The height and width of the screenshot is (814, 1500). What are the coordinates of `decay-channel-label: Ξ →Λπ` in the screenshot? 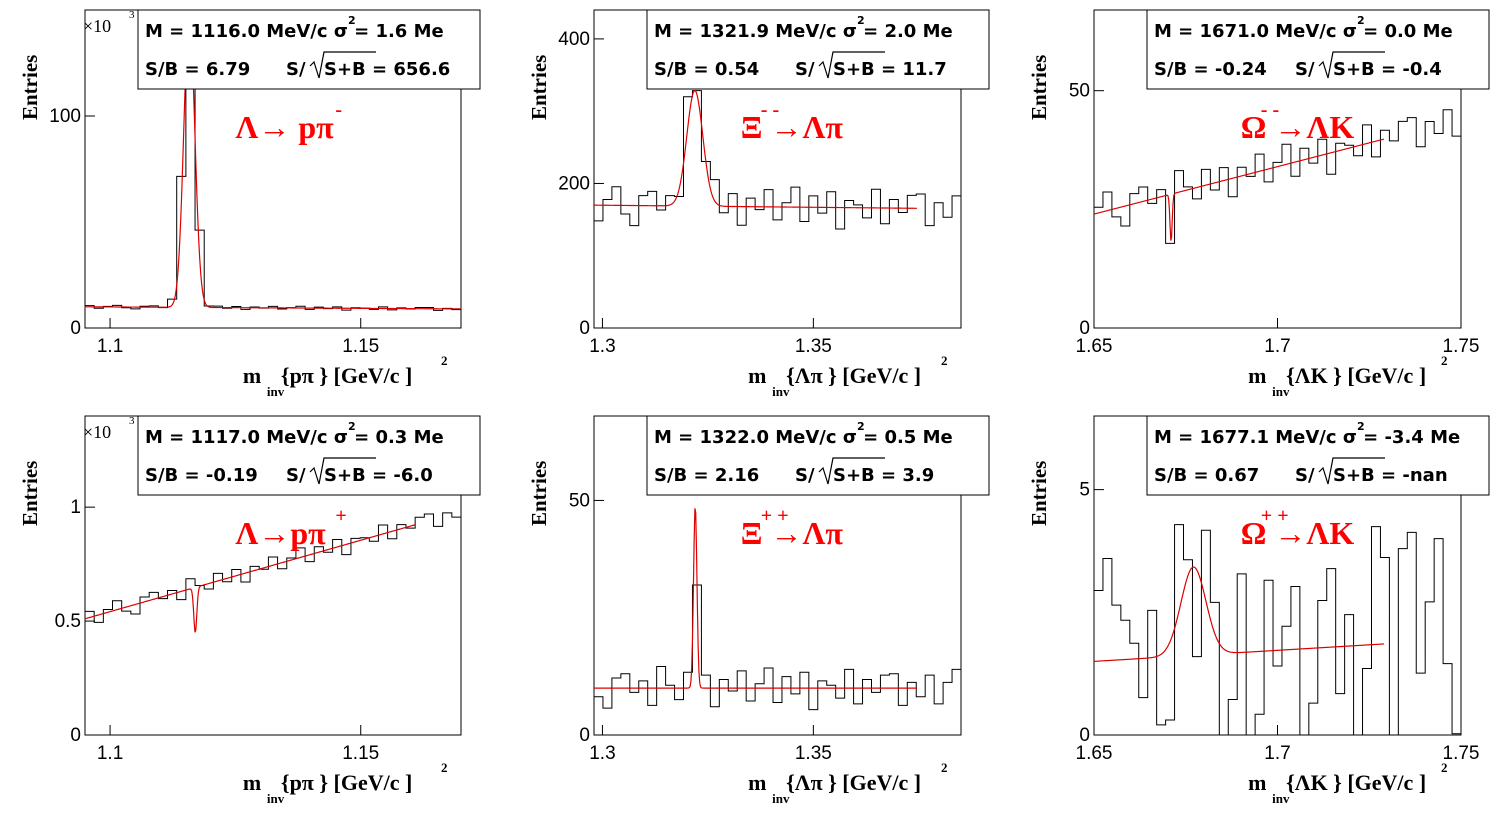 It's located at (792, 127).